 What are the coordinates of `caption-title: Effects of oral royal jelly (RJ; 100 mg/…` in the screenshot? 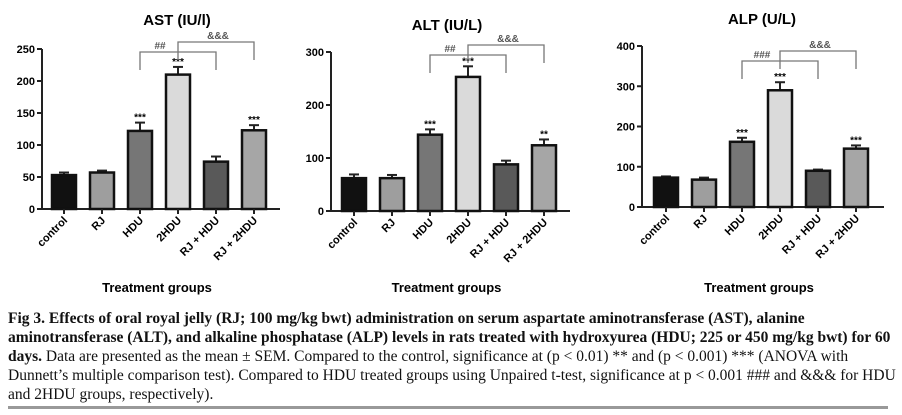 It's located at (449, 337).